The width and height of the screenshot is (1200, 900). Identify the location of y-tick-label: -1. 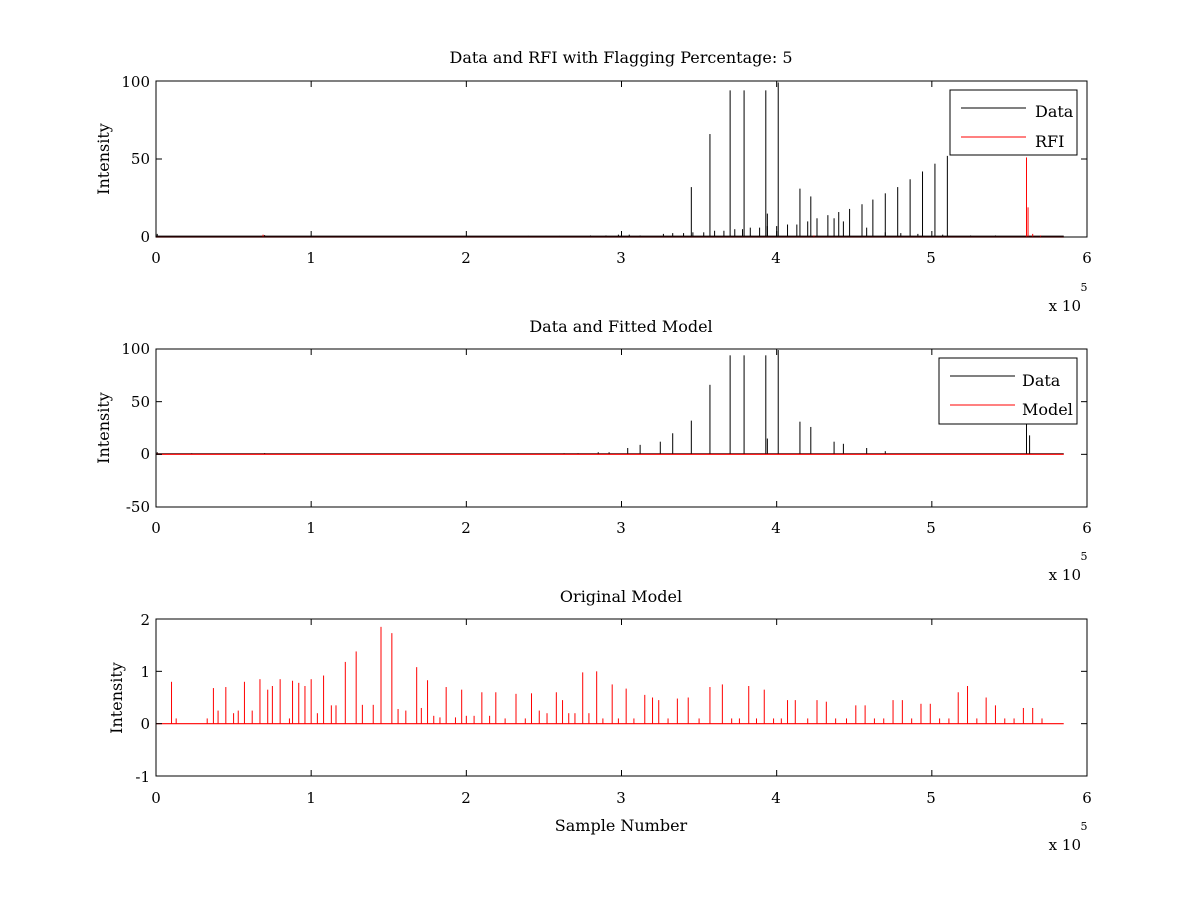
(142, 777).